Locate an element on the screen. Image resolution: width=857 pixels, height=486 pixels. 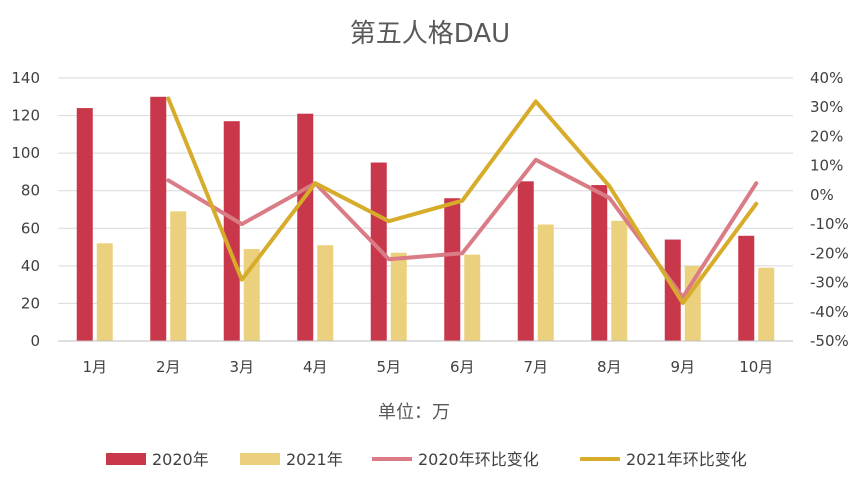
x-tick-label: 1月 is located at coordinates (94, 367).